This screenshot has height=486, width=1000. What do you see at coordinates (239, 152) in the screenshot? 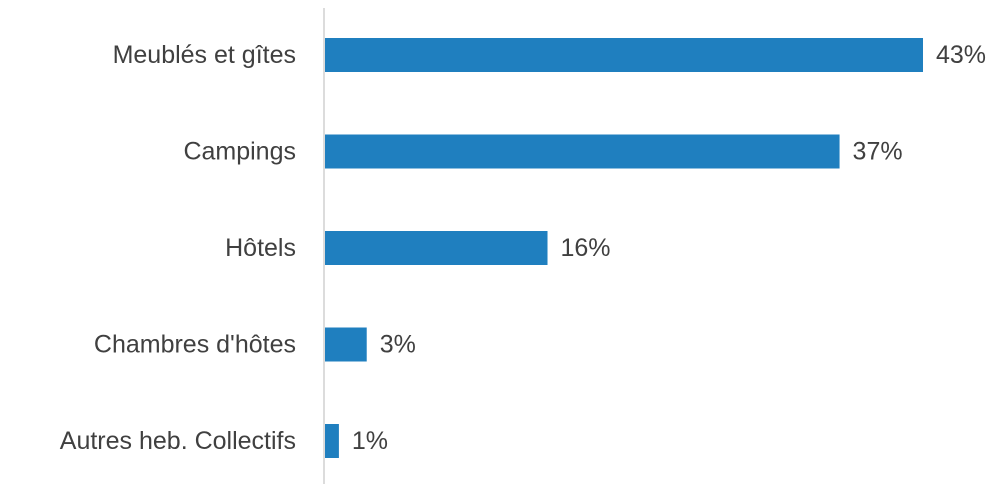
I see `category-label-1: Campings` at bounding box center [239, 152].